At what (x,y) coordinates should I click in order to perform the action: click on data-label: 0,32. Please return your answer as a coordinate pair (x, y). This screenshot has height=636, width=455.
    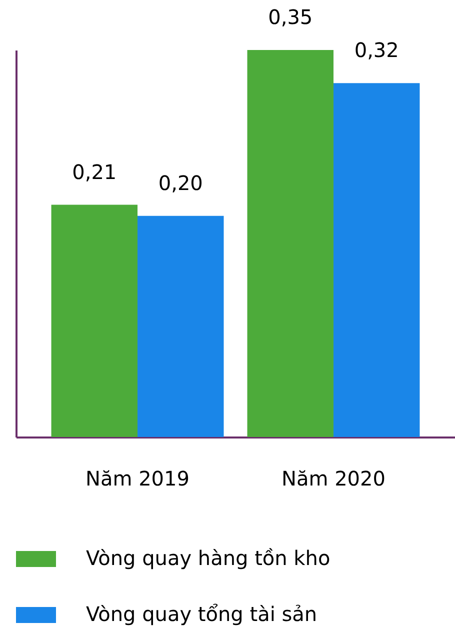
    Looking at the image, I should click on (376, 50).